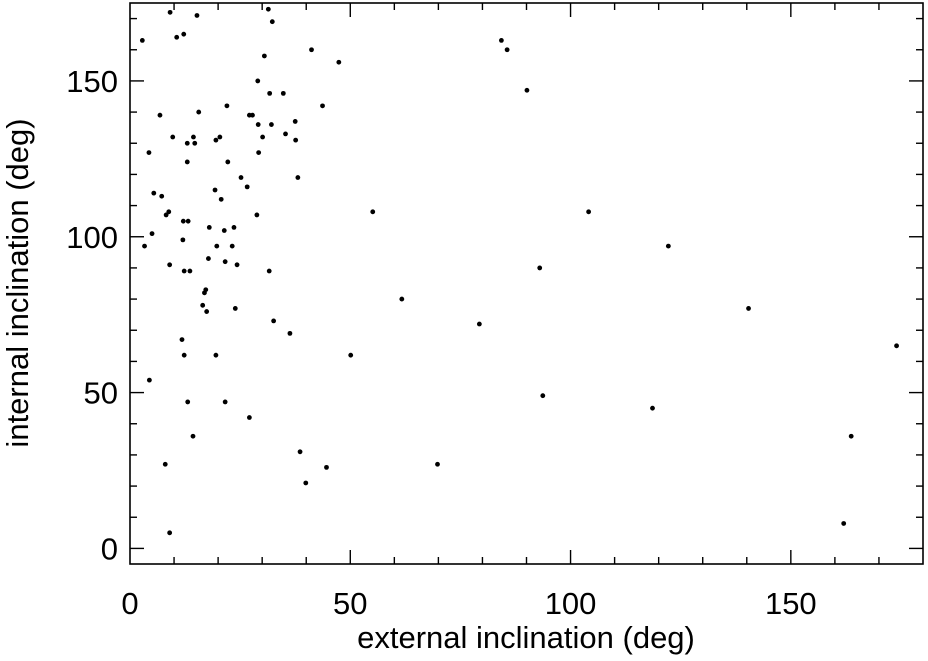 The height and width of the screenshot is (661, 928). I want to click on x-tick-label: 50, so click(350, 603).